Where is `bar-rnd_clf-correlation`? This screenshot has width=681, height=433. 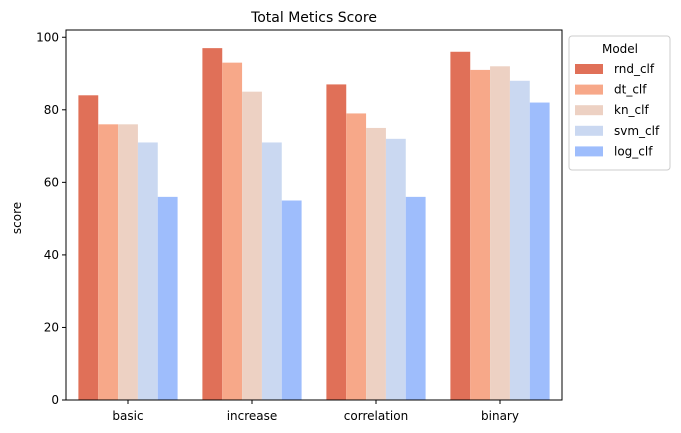 bar-rnd_clf-correlation is located at coordinates (336, 242).